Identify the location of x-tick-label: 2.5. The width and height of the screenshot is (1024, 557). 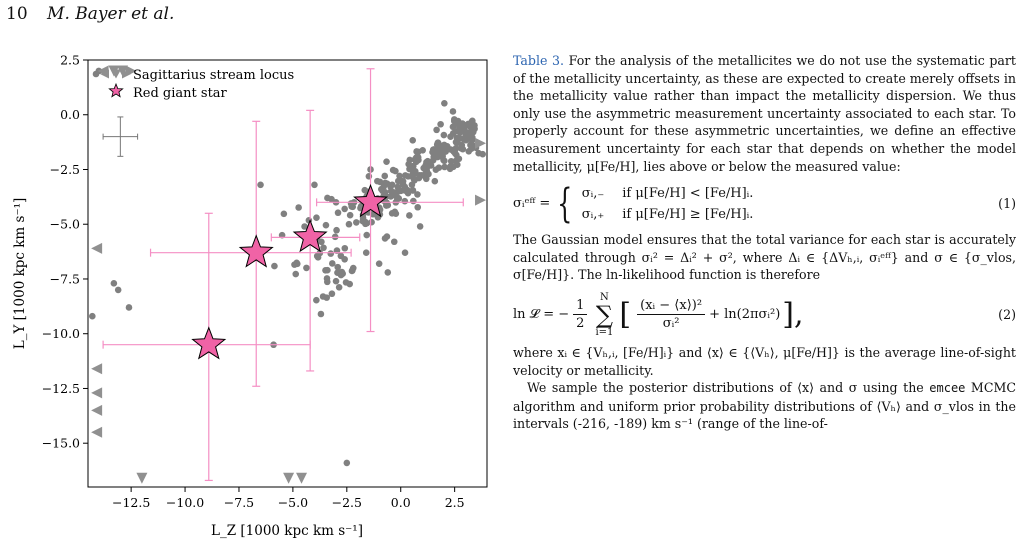
(455, 502).